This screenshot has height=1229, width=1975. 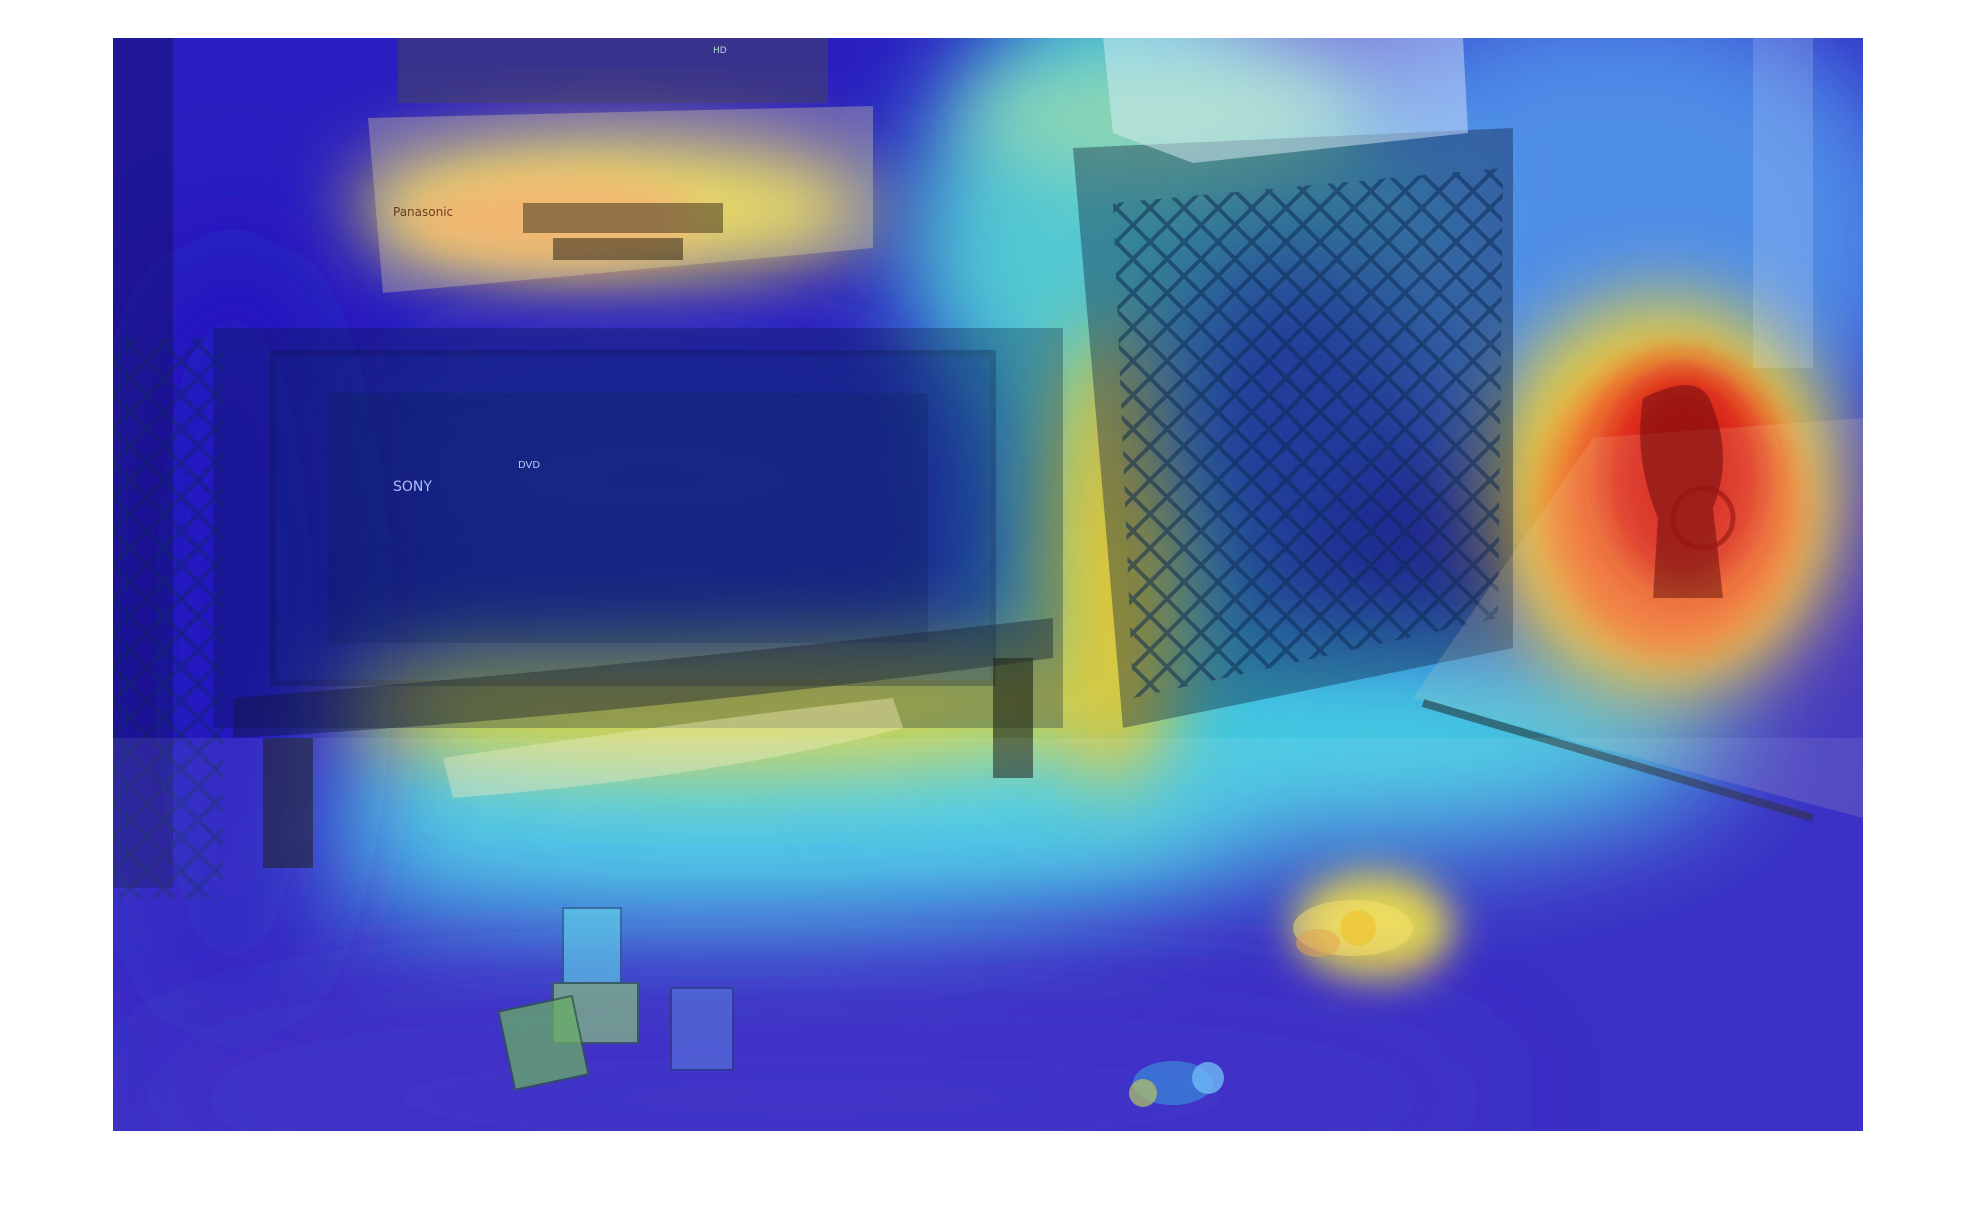 What do you see at coordinates (1293, 428) in the screenshot?
I see `speaker-icon` at bounding box center [1293, 428].